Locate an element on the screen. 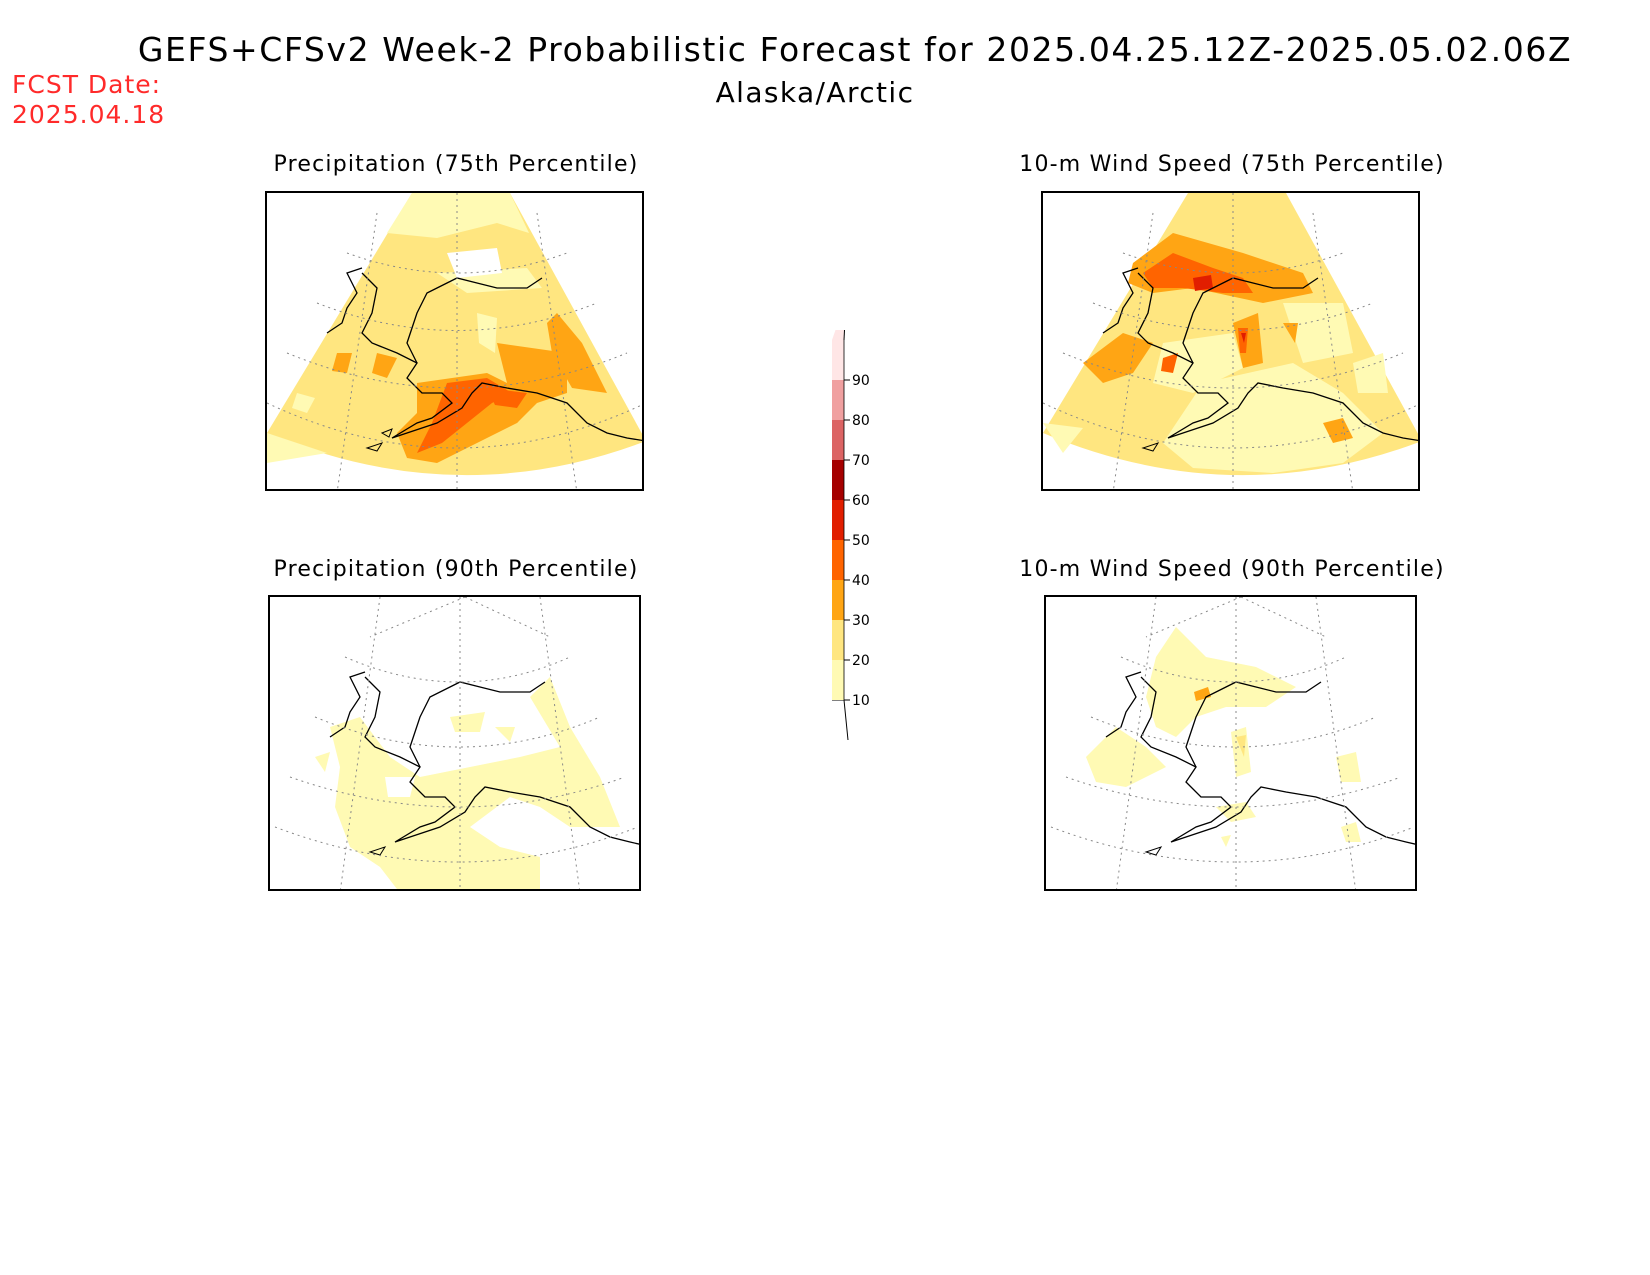 Image resolution: width=1650 pixels, height=1275 pixels. colorbar-top-tail is located at coordinates (838, 335).